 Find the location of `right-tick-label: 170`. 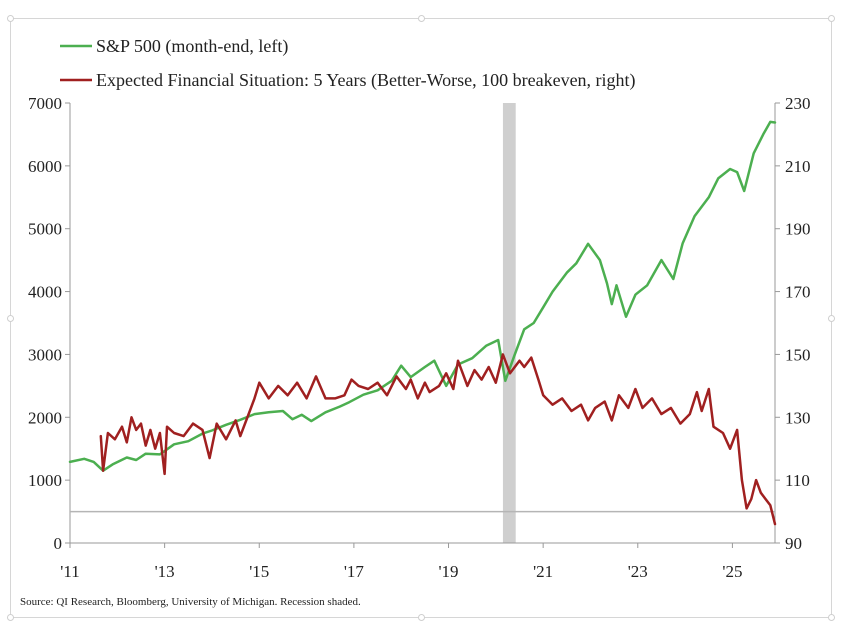

right-tick-label: 170 is located at coordinates (798, 292).